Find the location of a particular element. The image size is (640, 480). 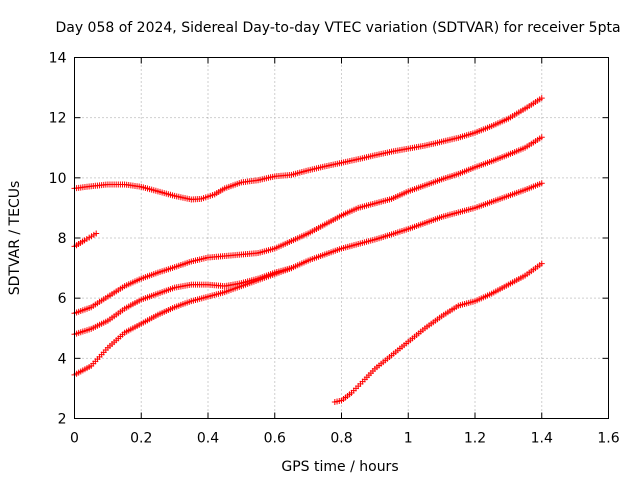

x-tick-label: 1.2 is located at coordinates (475, 439).